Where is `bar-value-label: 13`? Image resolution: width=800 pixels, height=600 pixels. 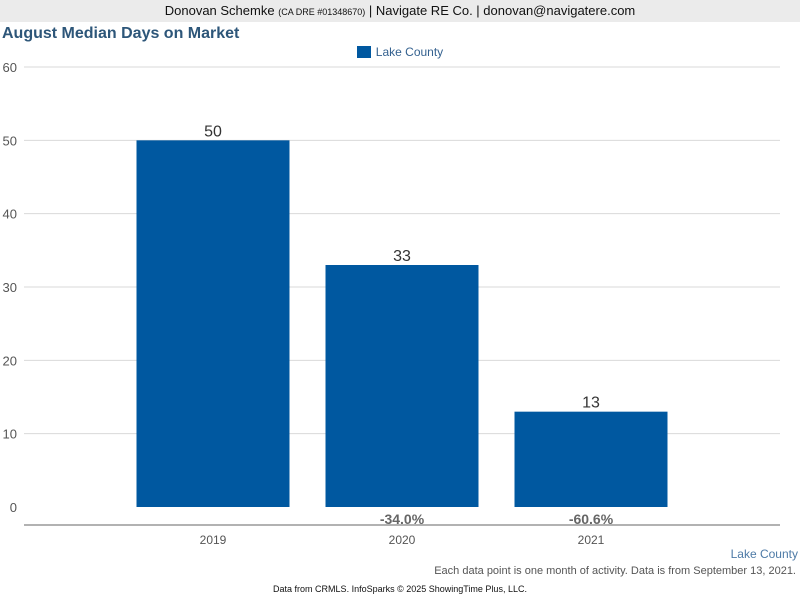
bar-value-label: 13 is located at coordinates (591, 403).